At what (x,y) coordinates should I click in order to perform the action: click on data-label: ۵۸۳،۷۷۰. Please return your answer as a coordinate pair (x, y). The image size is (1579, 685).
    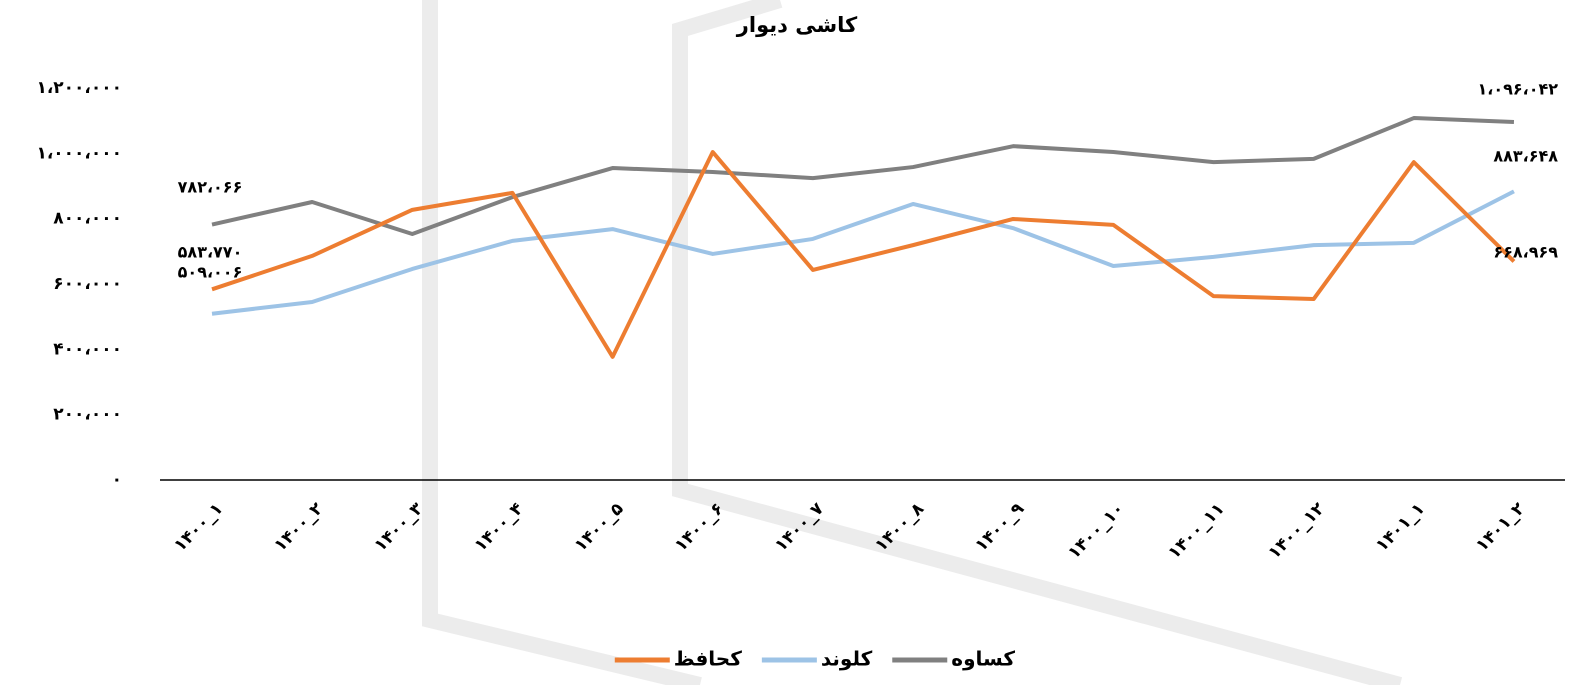
    Looking at the image, I should click on (210, 252).